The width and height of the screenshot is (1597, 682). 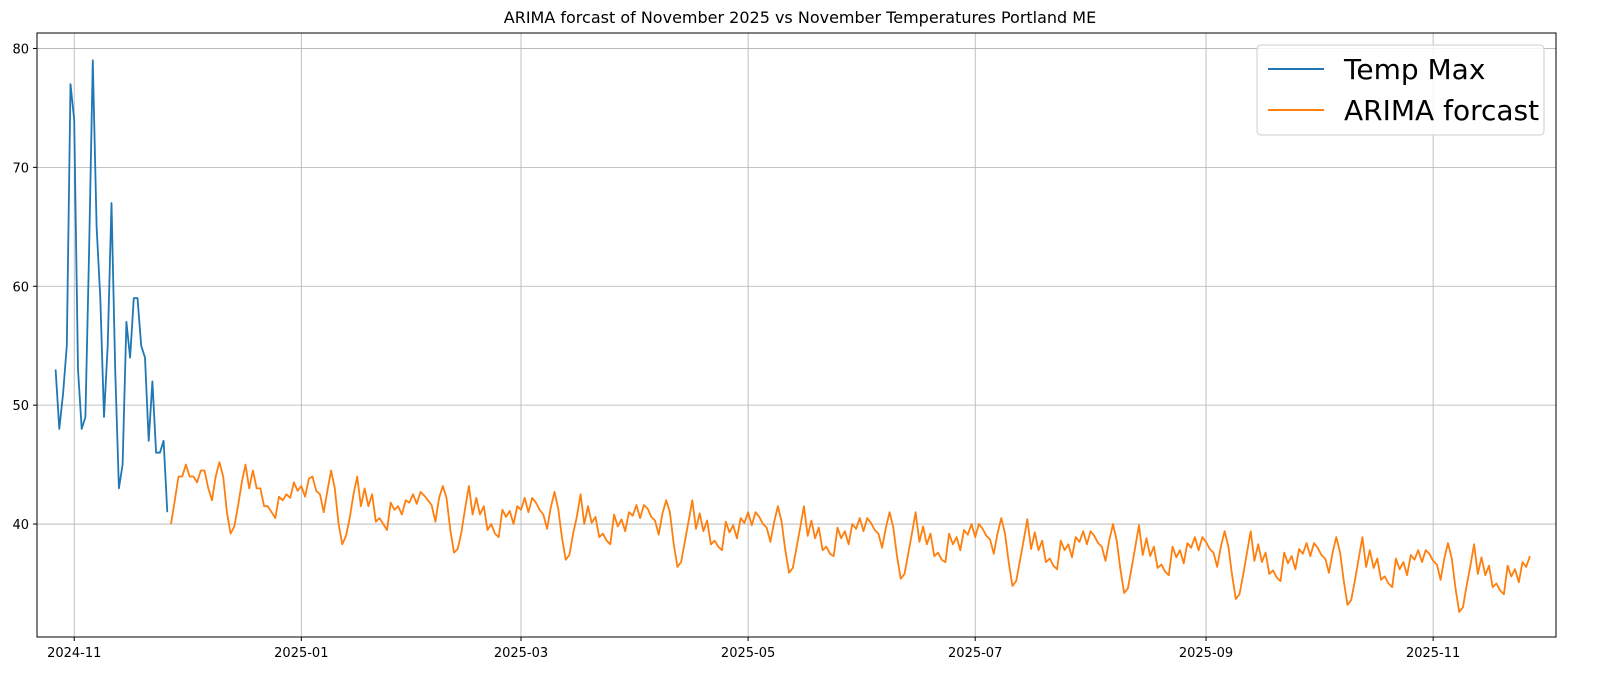 What do you see at coordinates (1206, 653) in the screenshot?
I see `x-tick-label: 2025-09` at bounding box center [1206, 653].